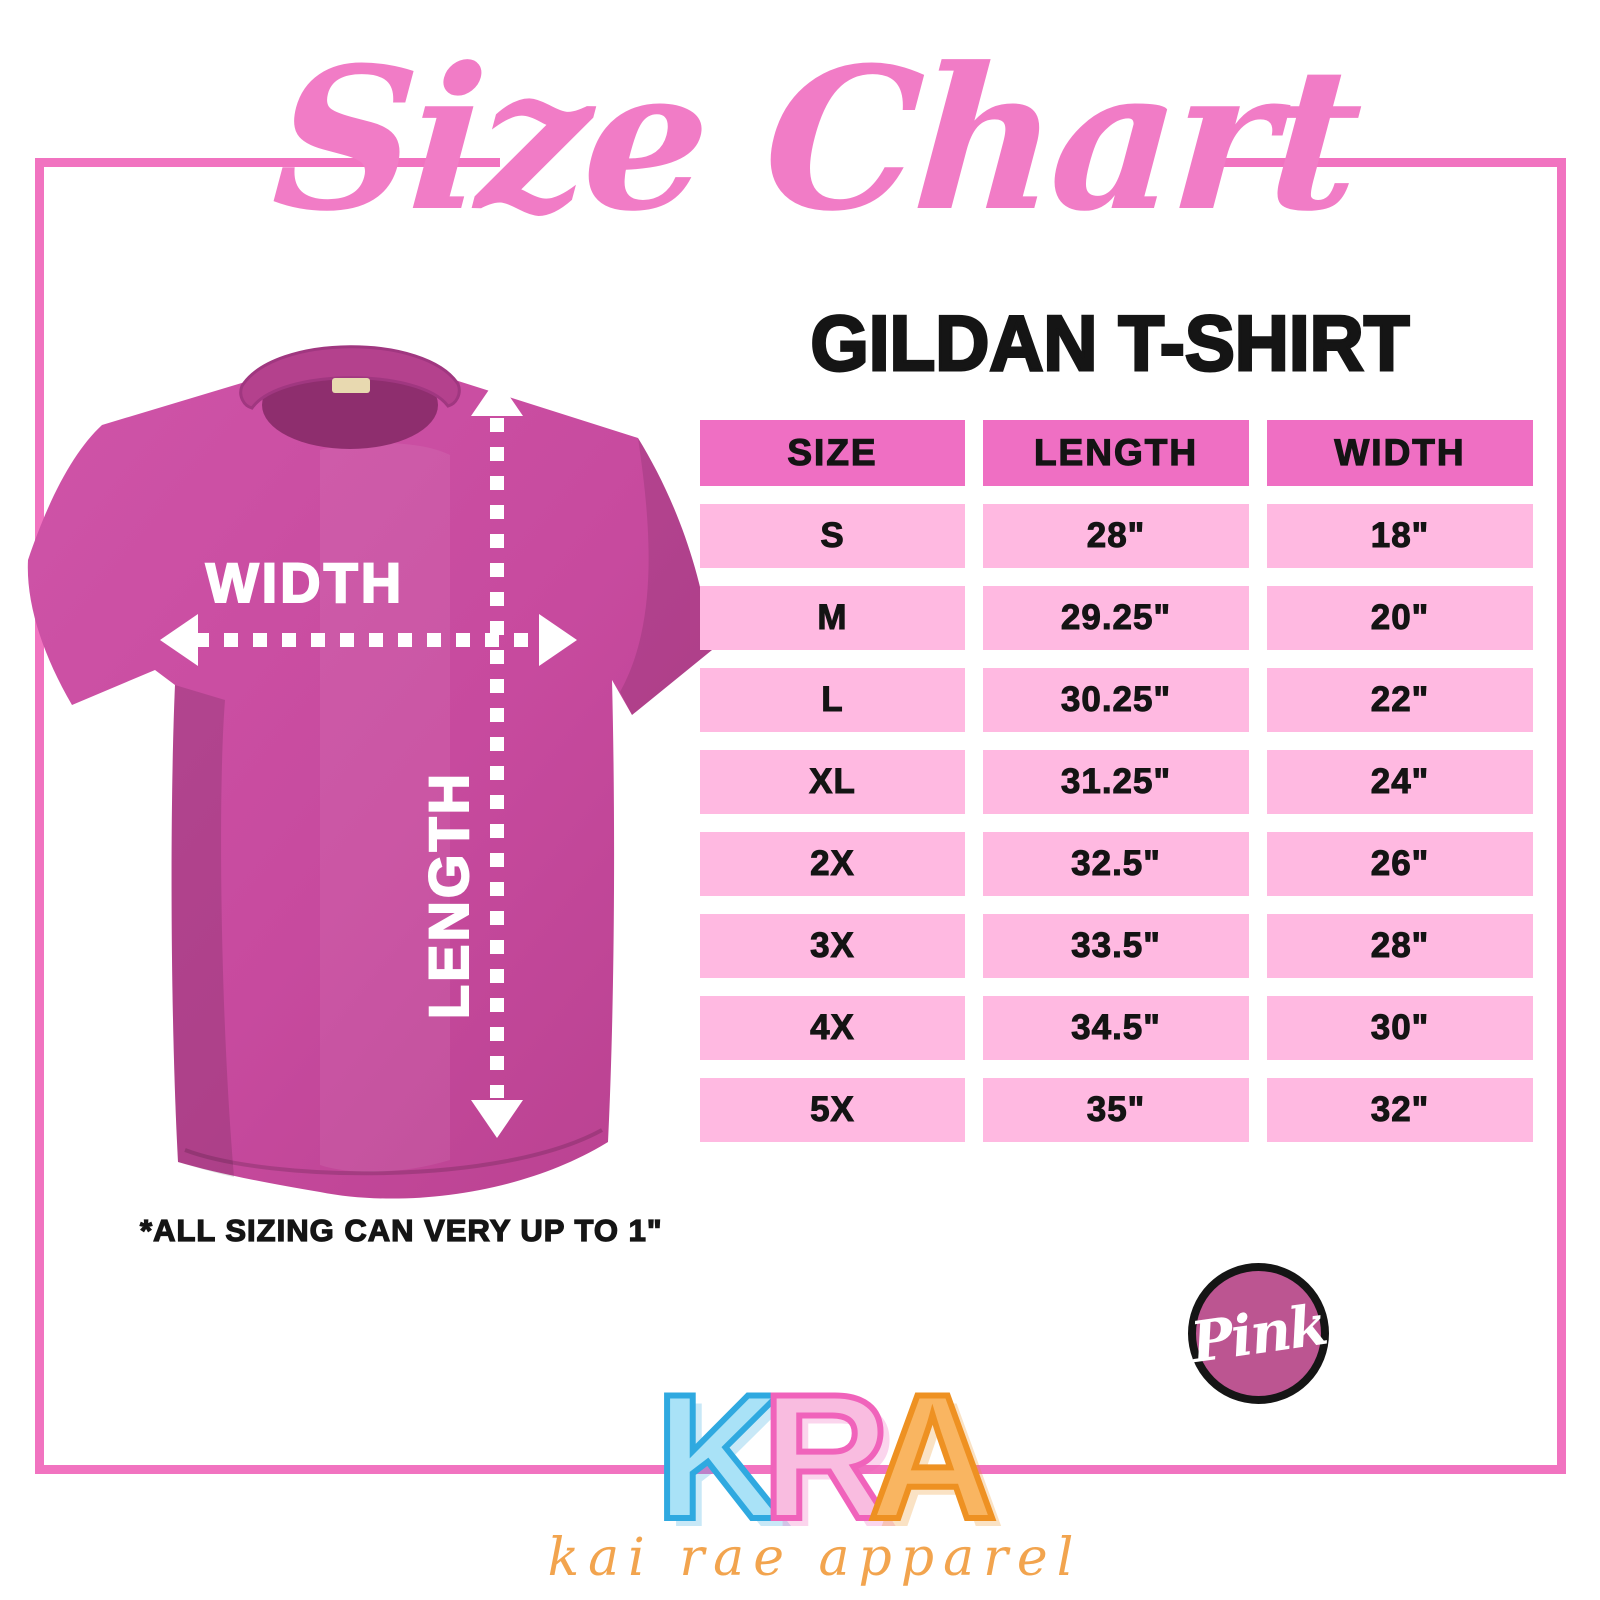 The width and height of the screenshot is (1600, 1600). I want to click on width-arrow, so click(368, 640).